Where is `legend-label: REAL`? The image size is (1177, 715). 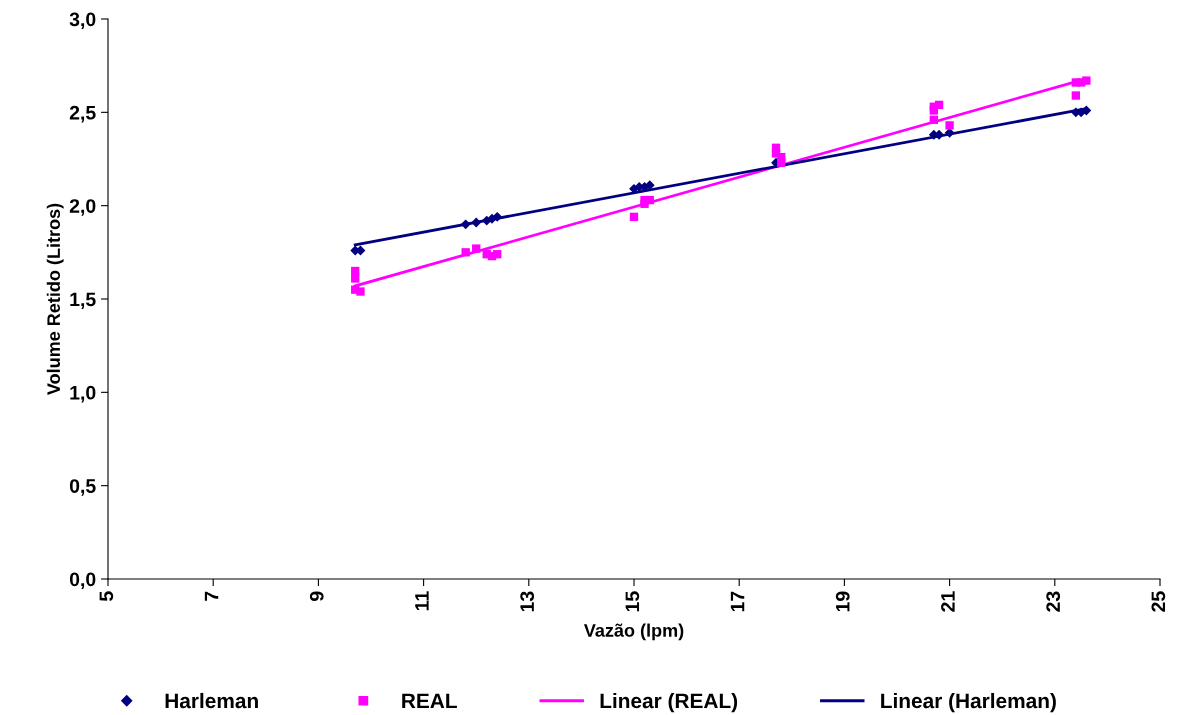
legend-label: REAL is located at coordinates (429, 701).